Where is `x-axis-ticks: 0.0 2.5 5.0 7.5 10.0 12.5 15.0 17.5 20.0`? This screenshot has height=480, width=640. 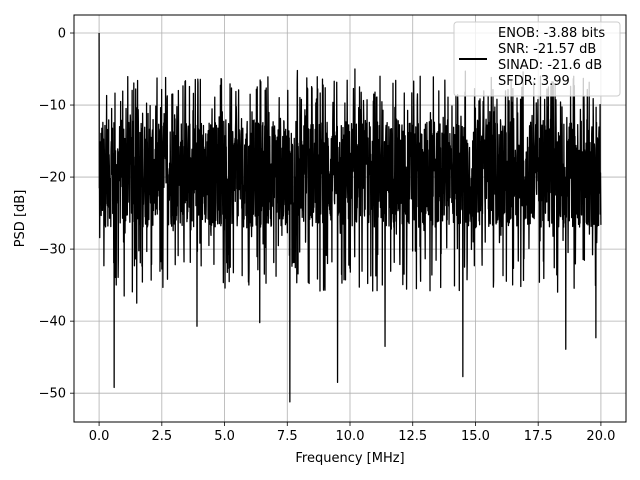 x-axis-ticks: 0.0 2.5 5.0 7.5 10.0 12.5 15.0 17.5 20.0 is located at coordinates (352, 433).